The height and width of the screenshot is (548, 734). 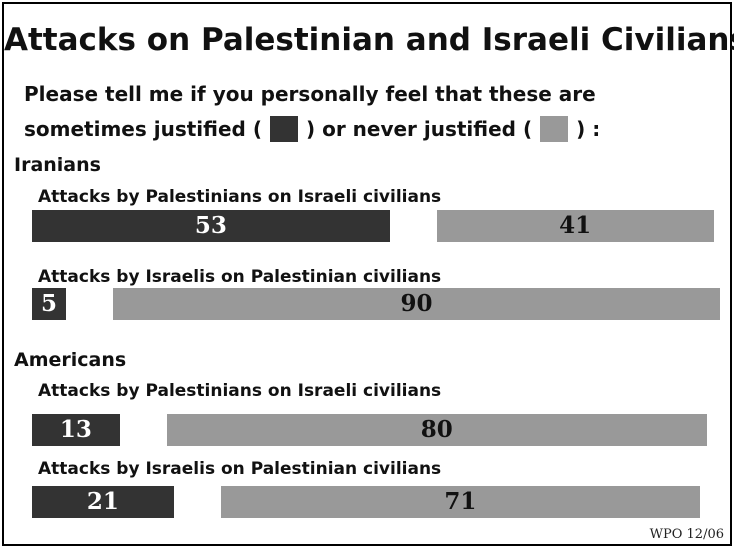 I want to click on value-sometimes-0-0: 53, so click(x=210, y=225).